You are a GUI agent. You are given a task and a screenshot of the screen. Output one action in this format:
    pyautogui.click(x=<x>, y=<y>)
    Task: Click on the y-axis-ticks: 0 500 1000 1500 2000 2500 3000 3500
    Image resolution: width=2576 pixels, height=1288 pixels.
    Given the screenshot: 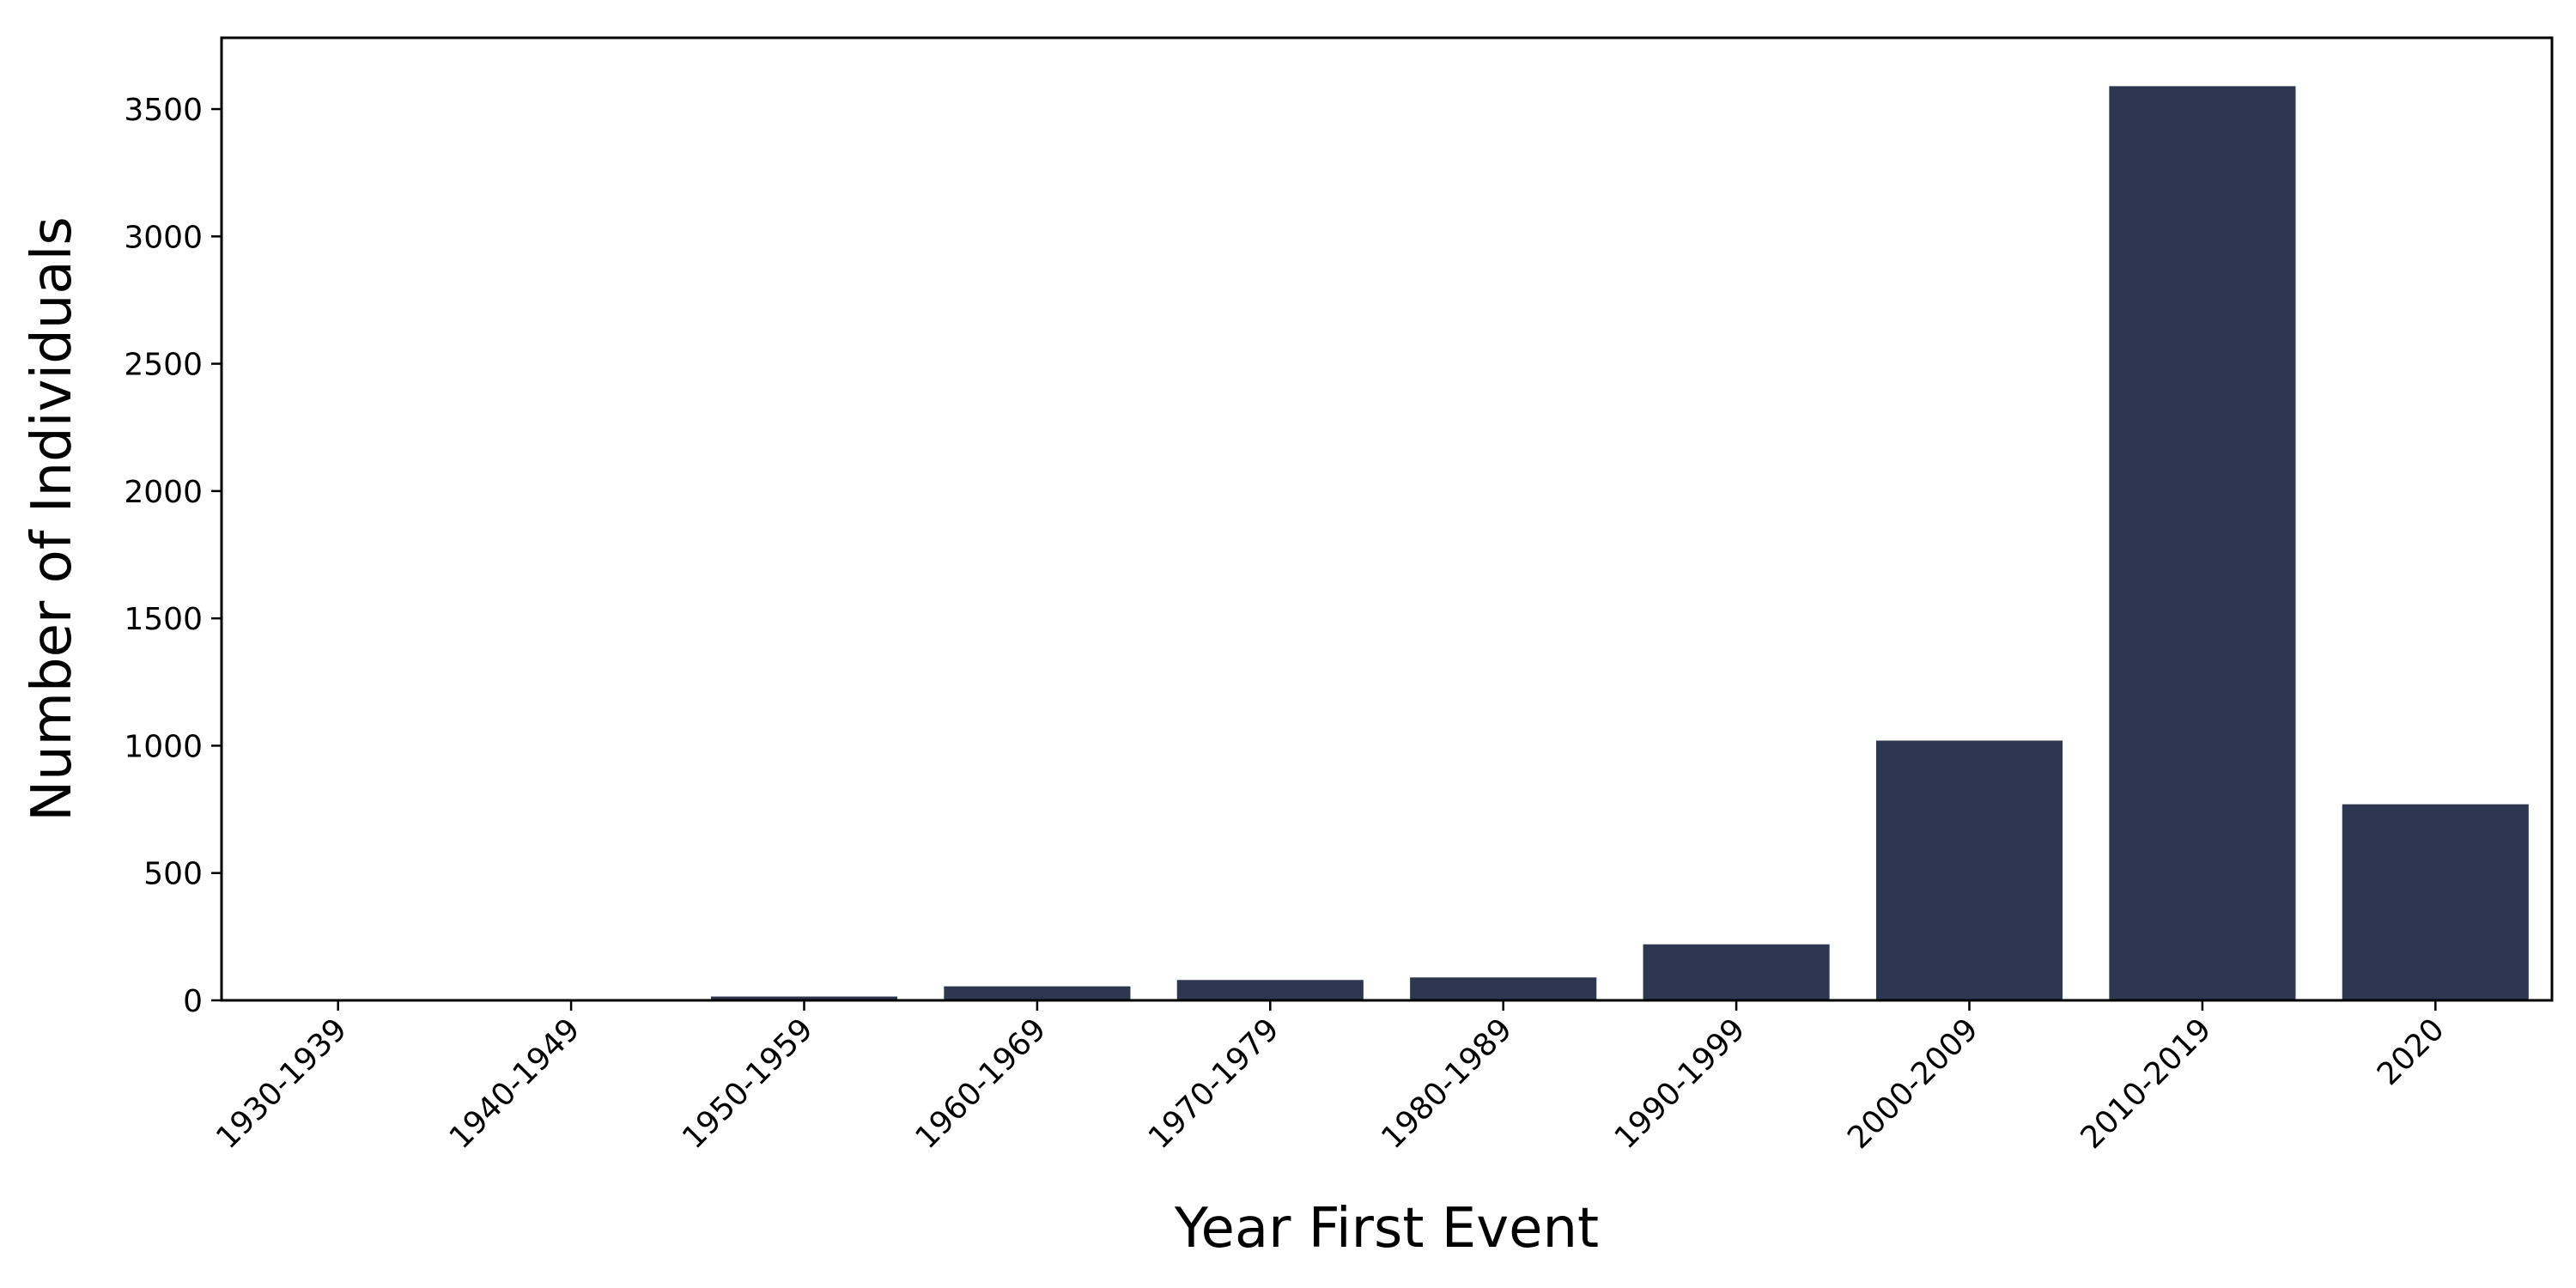 What is the action you would take?
    pyautogui.click(x=173, y=556)
    